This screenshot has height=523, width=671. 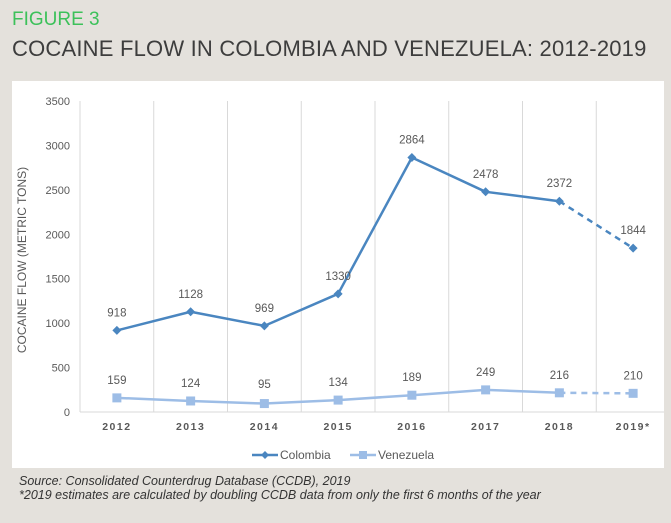 What do you see at coordinates (559, 427) in the screenshot?
I see `x-tick-label: 2018` at bounding box center [559, 427].